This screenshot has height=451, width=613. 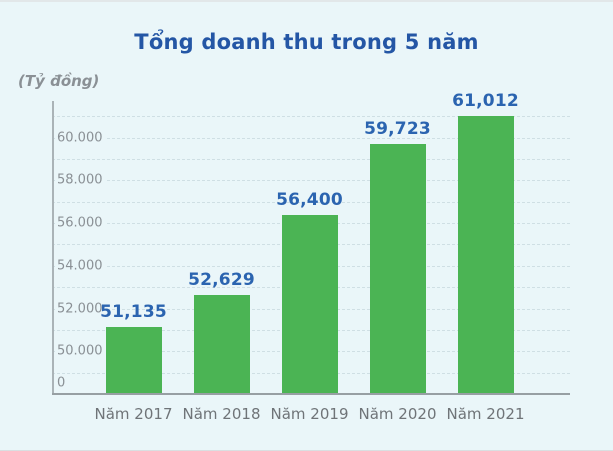 What do you see at coordinates (133, 360) in the screenshot?
I see `bar-năm-2017` at bounding box center [133, 360].